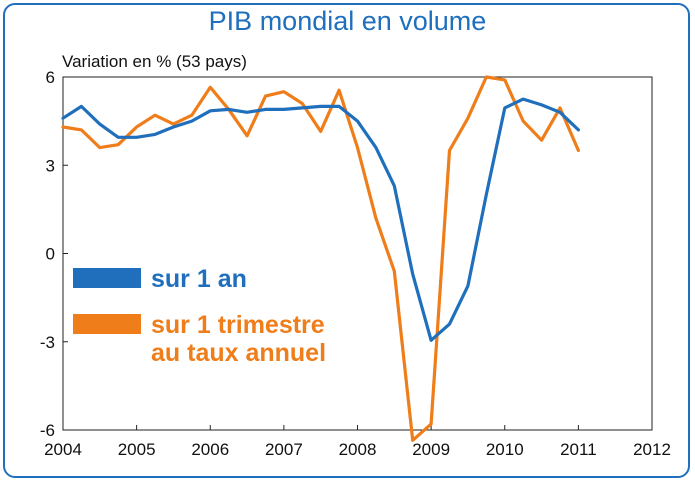 The height and width of the screenshot is (483, 695). What do you see at coordinates (284, 449) in the screenshot?
I see `x-tick-label: 2007` at bounding box center [284, 449].